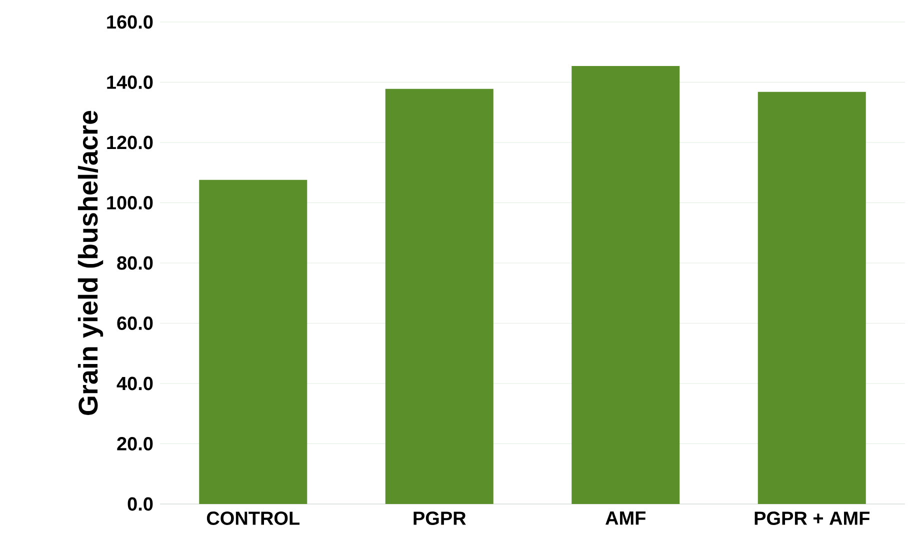  Describe the element at coordinates (130, 143) in the screenshot. I see `y-tick-label: 120.0` at that location.